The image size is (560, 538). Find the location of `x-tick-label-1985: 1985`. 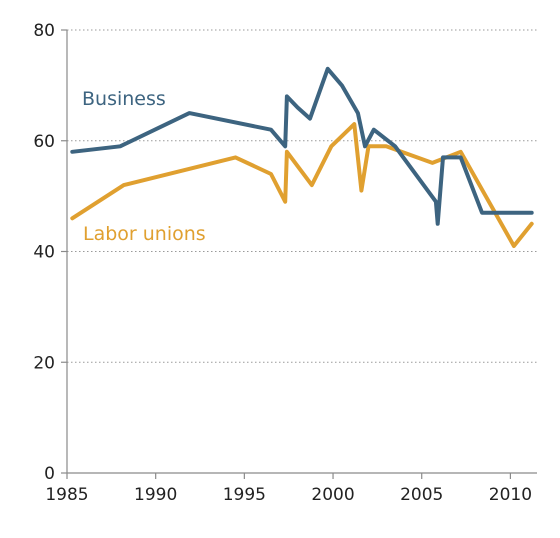

x-tick-label-1985: 1985 is located at coordinates (66, 495).